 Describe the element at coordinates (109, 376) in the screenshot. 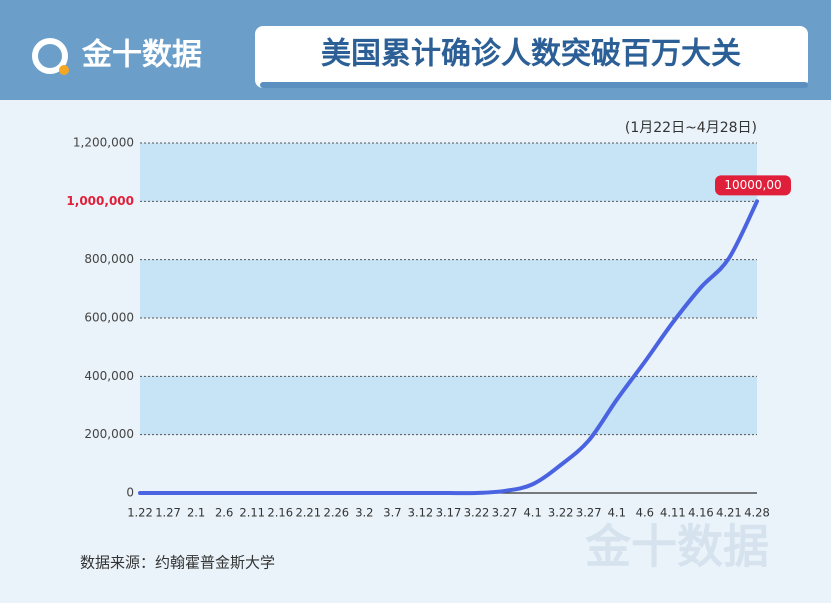

I see `y-tick-label: 400,000` at that location.